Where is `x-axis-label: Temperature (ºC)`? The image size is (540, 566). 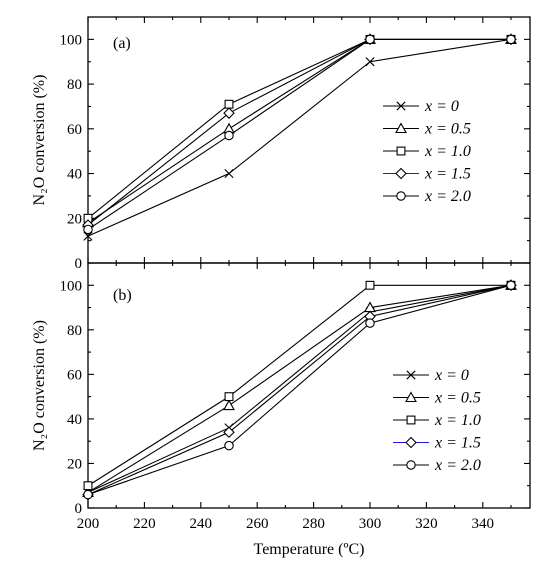 x-axis-label: Temperature (ºC) is located at coordinates (309, 549).